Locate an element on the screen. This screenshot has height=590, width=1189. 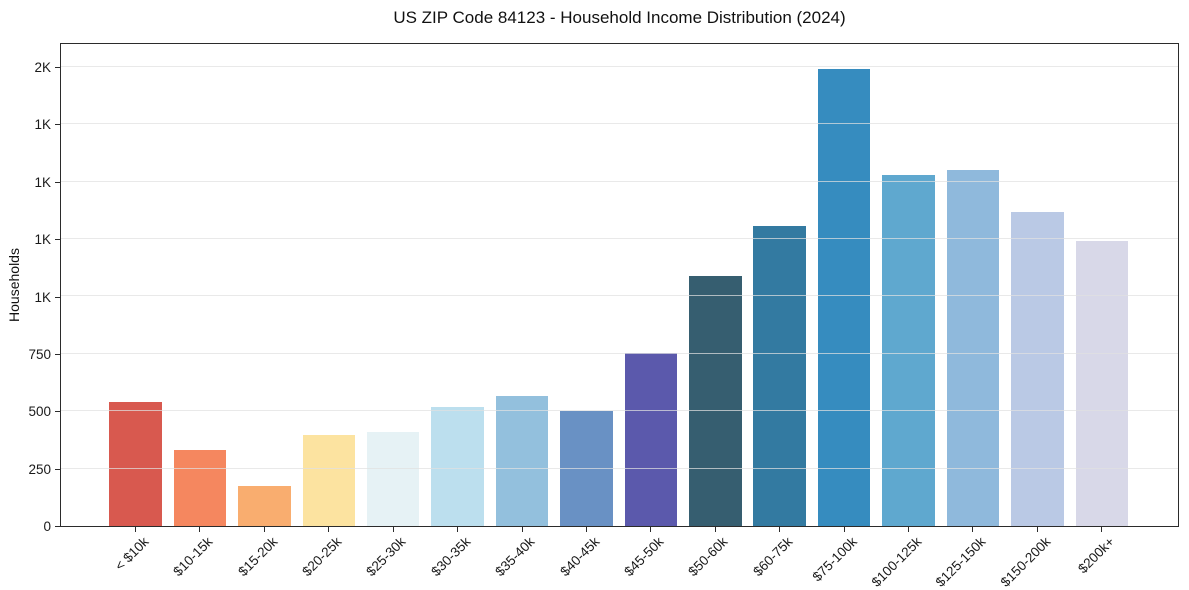
x-tick-label: $50-60k is located at coordinates (708, 557).